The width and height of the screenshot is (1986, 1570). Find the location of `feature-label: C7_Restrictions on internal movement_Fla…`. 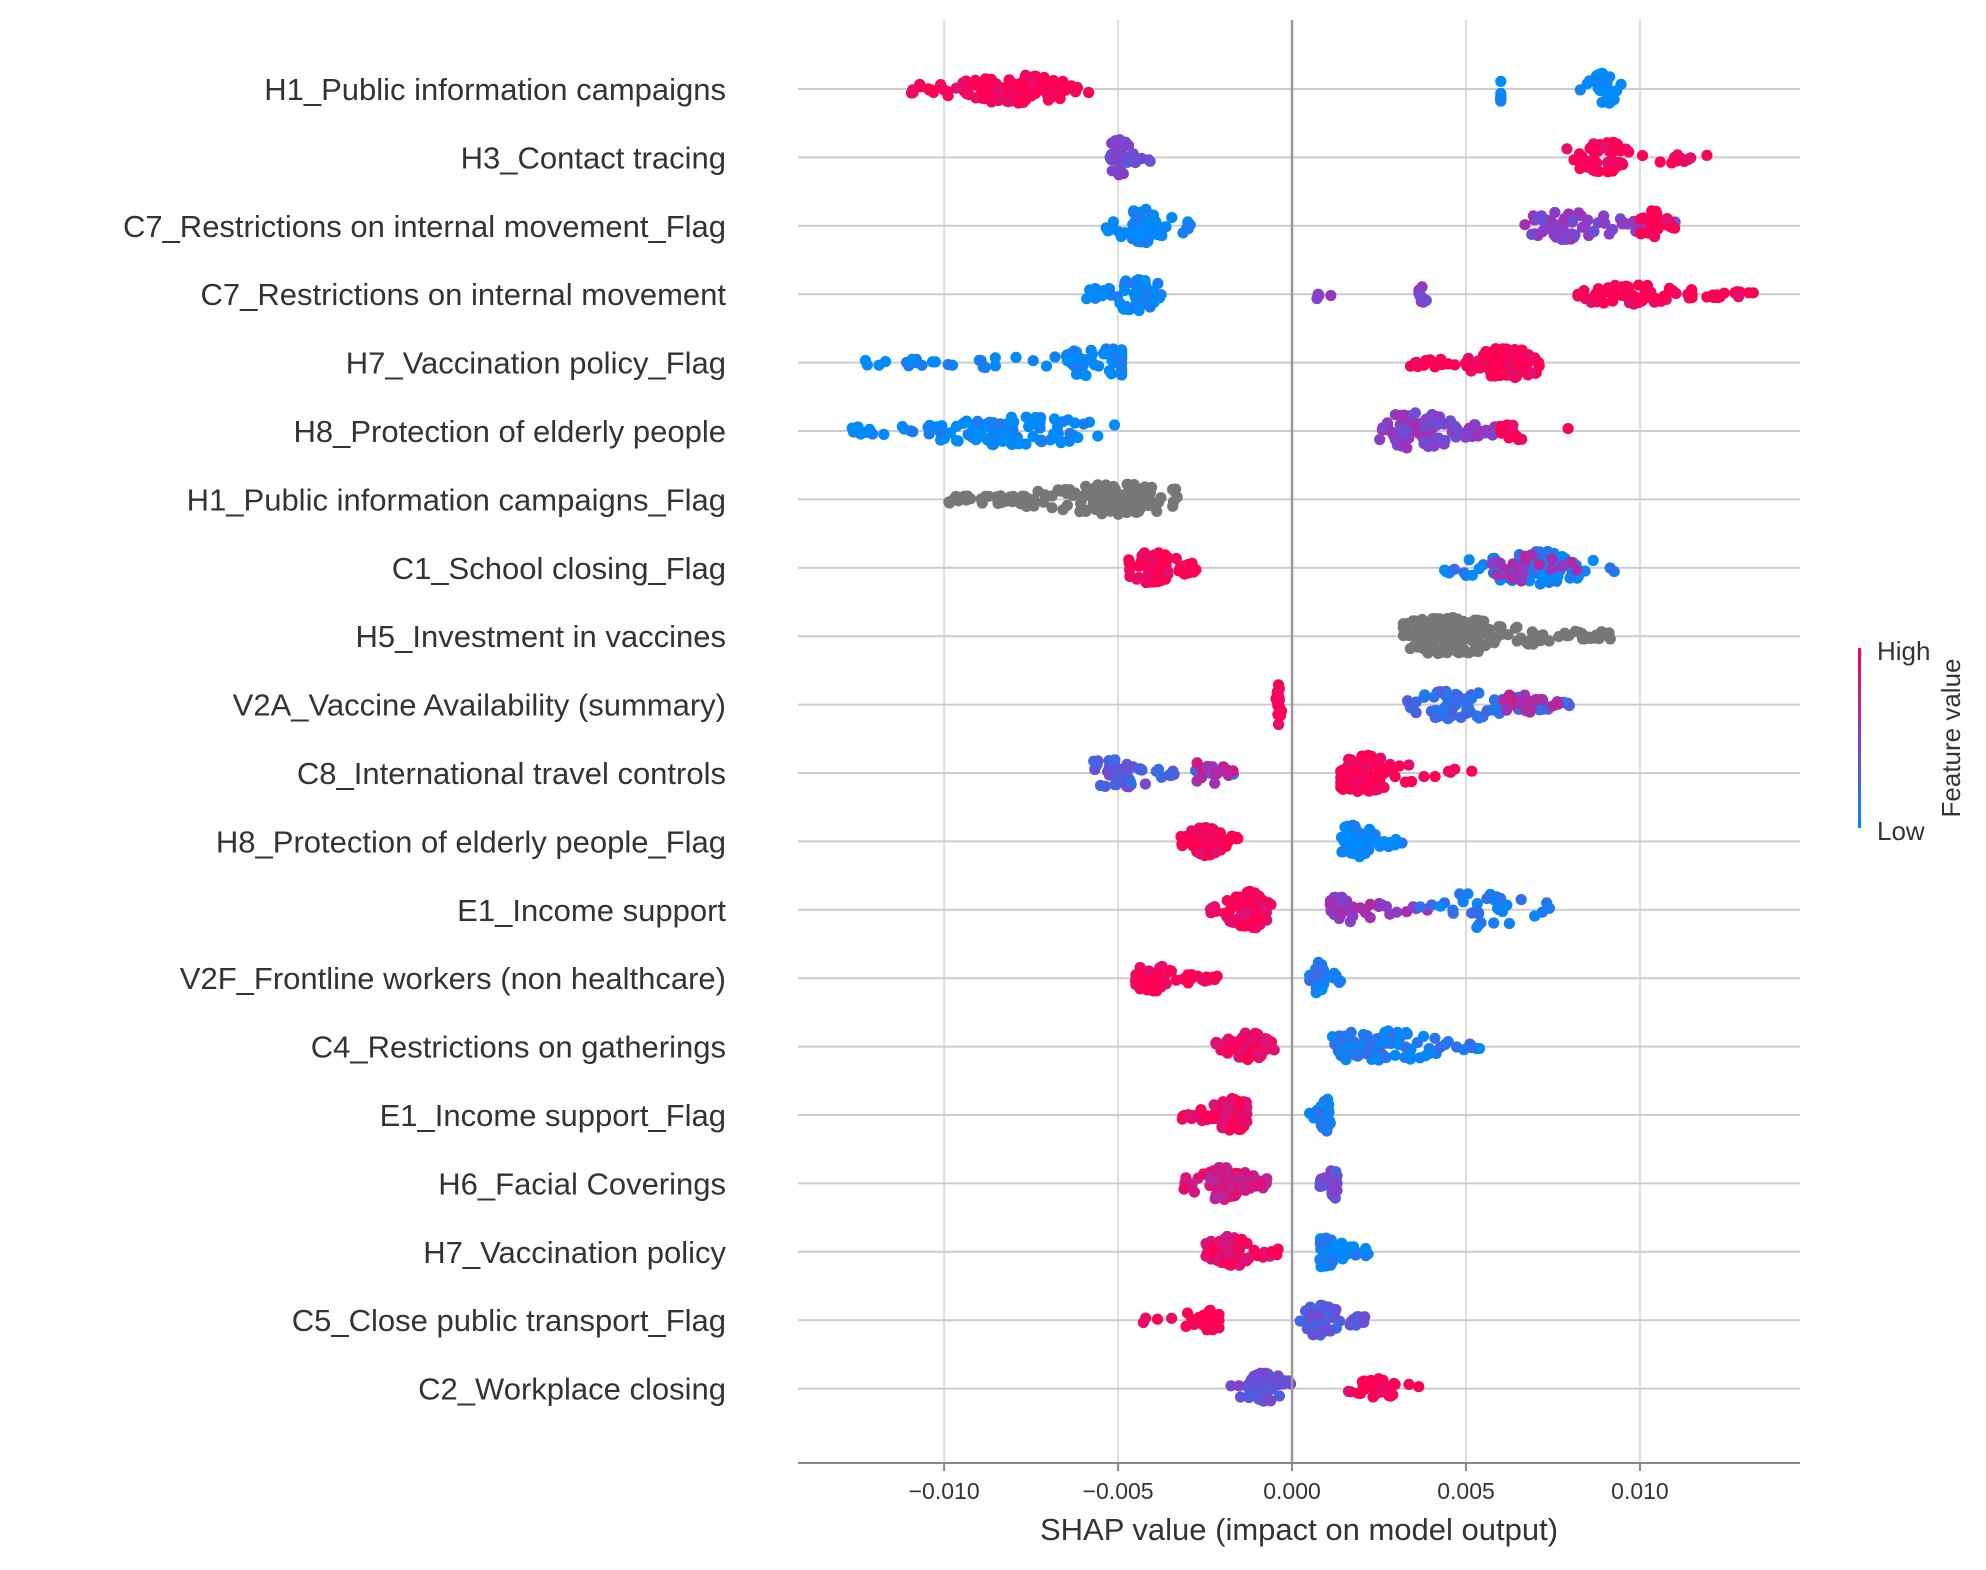

feature-label: C7_Restrictions on internal movement_Fla… is located at coordinates (424, 226).